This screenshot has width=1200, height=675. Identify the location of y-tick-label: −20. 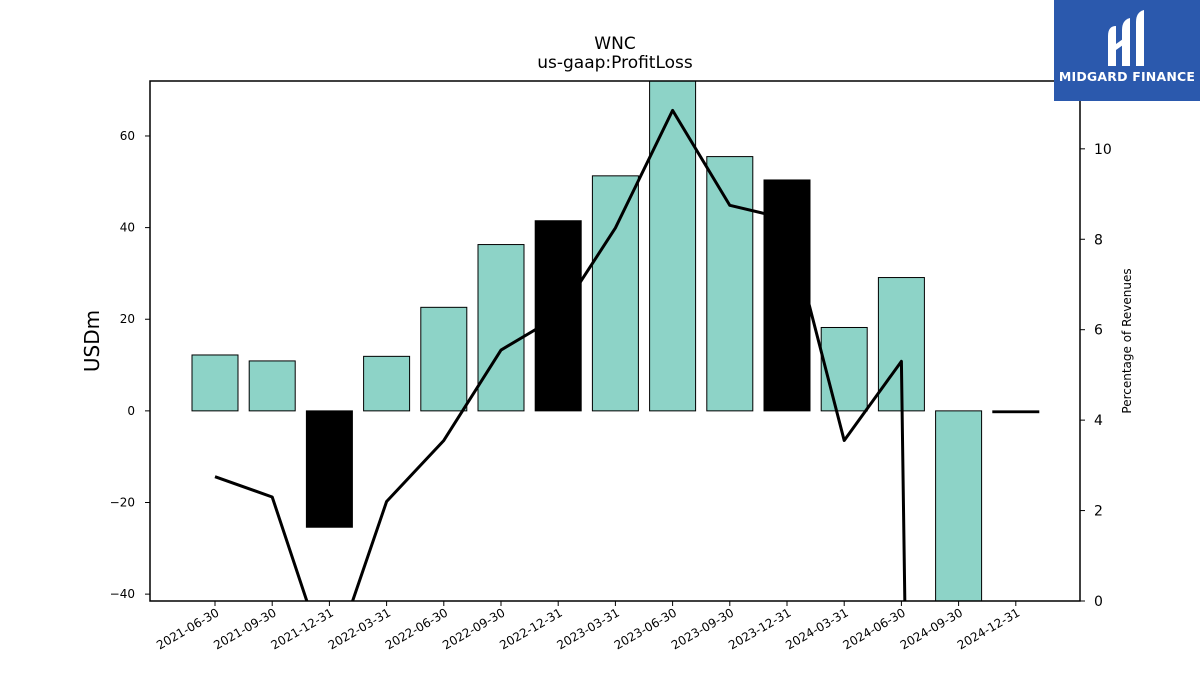
(122, 502).